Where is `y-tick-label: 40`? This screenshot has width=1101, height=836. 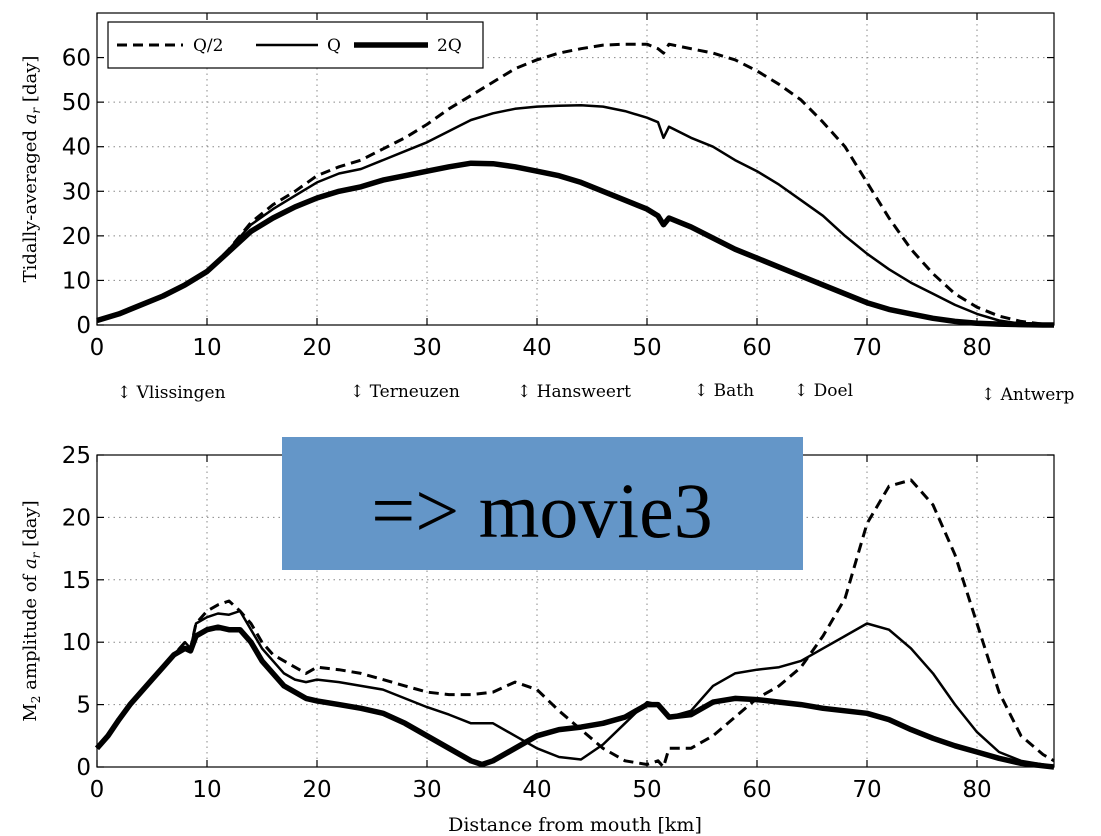 y-tick-label: 40 is located at coordinates (76, 148).